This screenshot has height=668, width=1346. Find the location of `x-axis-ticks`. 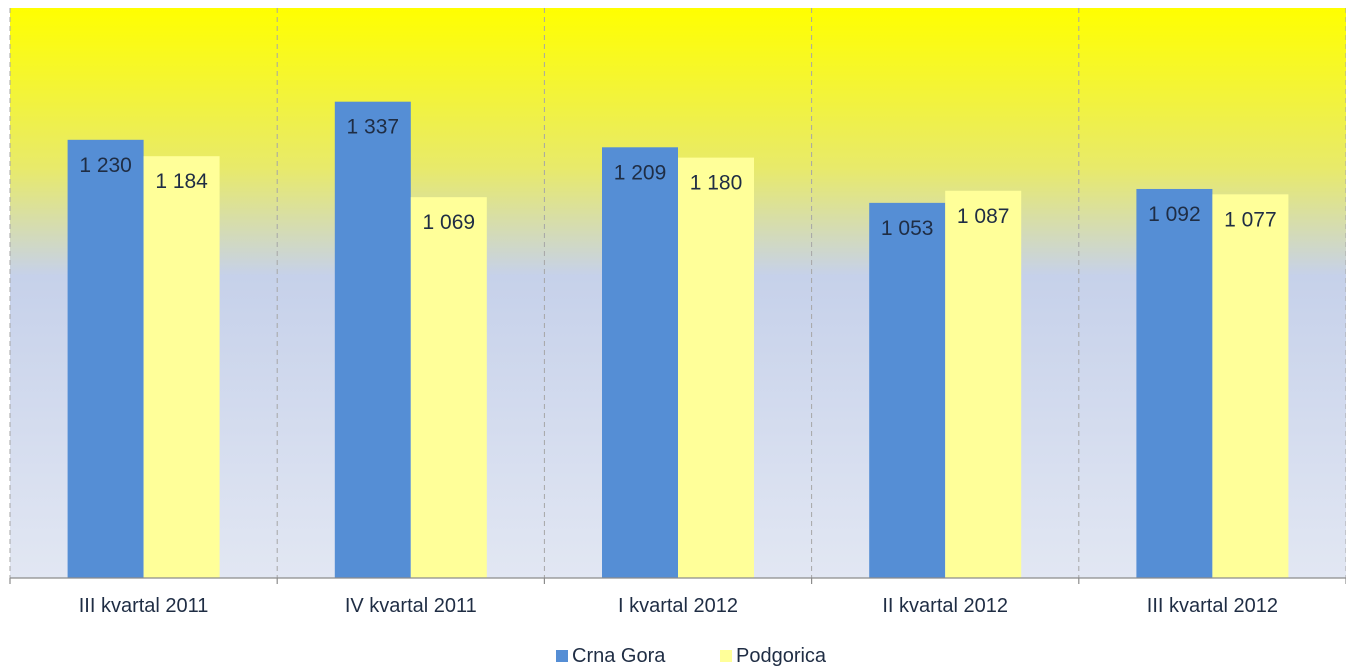

x-axis-ticks is located at coordinates (677, 581).